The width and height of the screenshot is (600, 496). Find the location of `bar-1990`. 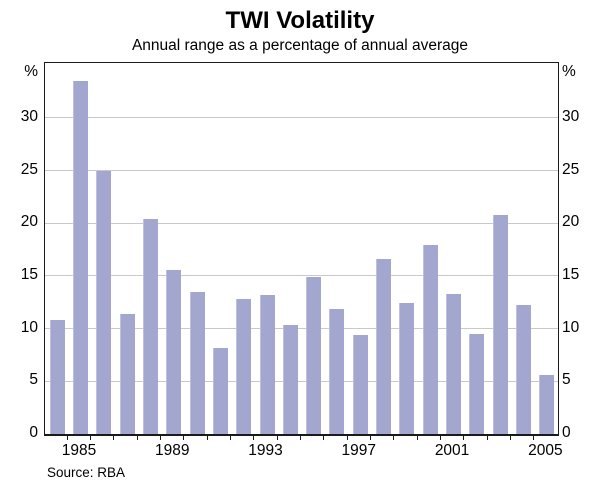

bar-1990 is located at coordinates (197, 362).